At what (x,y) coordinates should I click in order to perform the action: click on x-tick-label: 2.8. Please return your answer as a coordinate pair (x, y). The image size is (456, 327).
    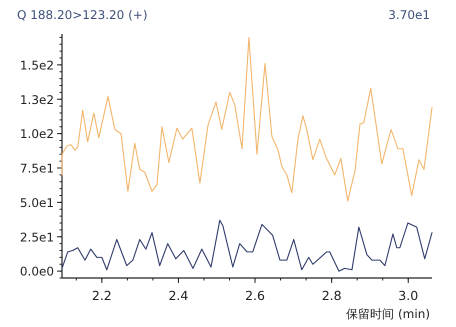
    Looking at the image, I should click on (332, 295).